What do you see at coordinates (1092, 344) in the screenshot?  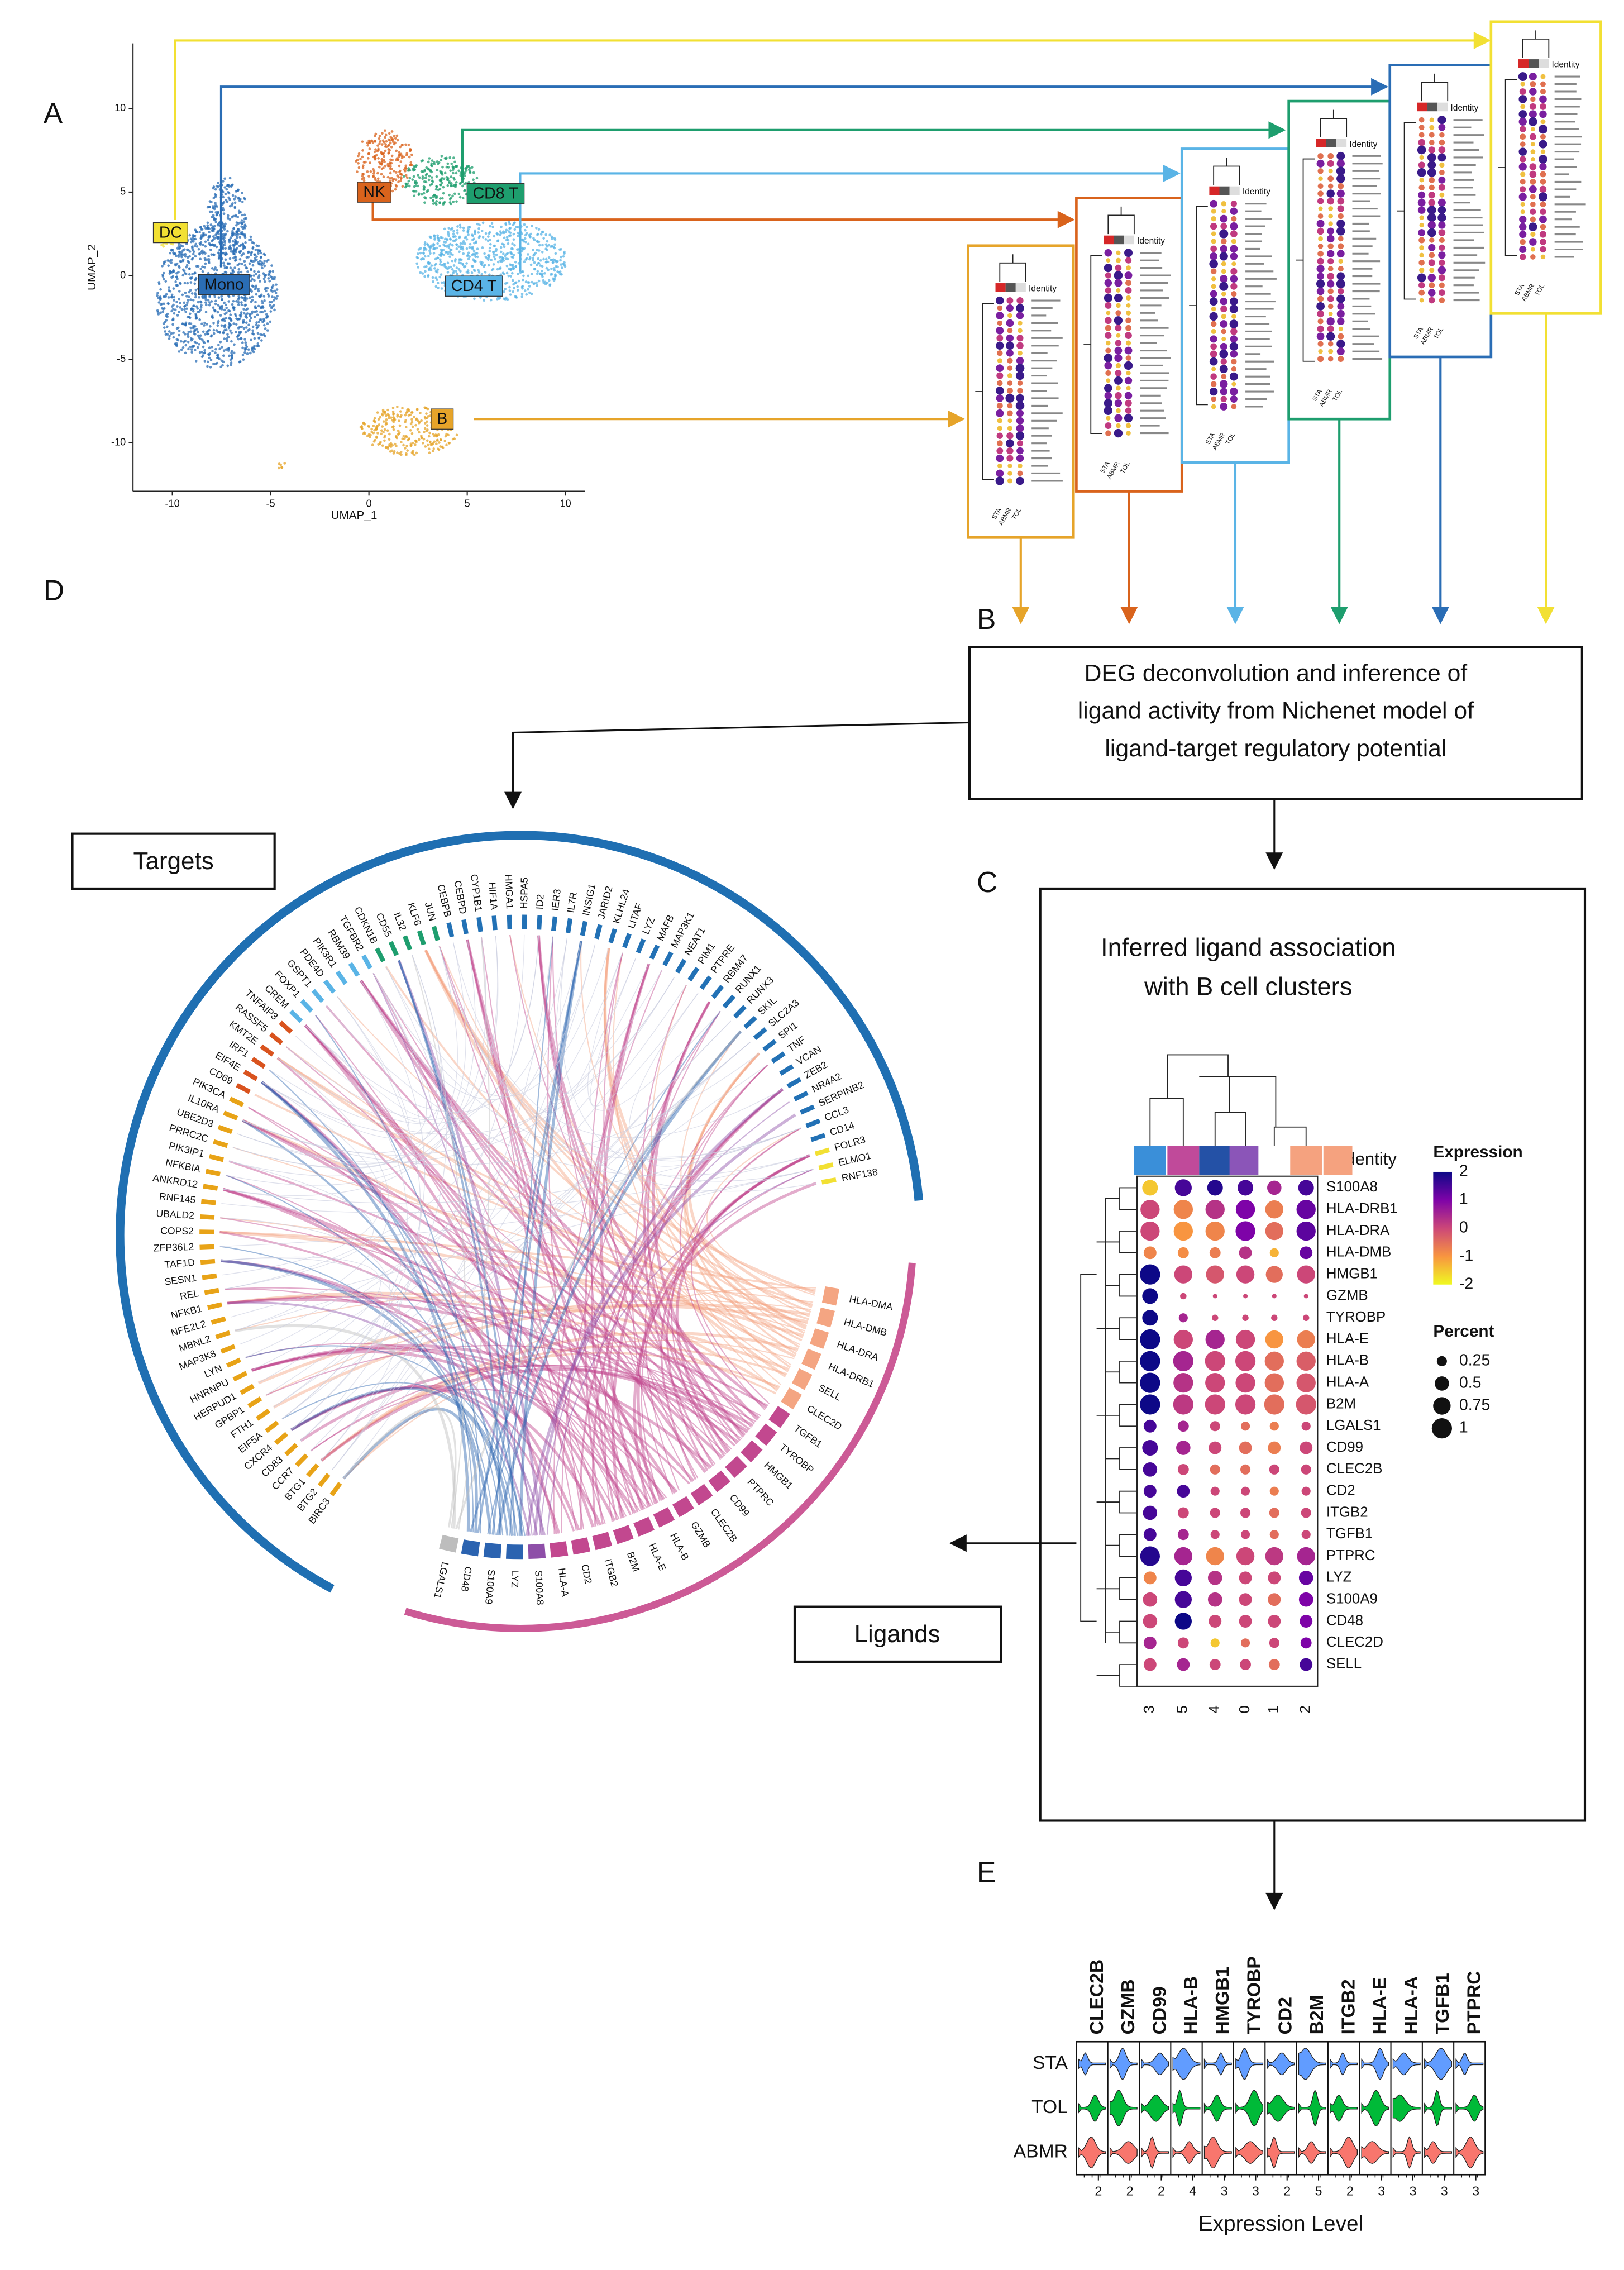 I see `mini-dendrogram` at bounding box center [1092, 344].